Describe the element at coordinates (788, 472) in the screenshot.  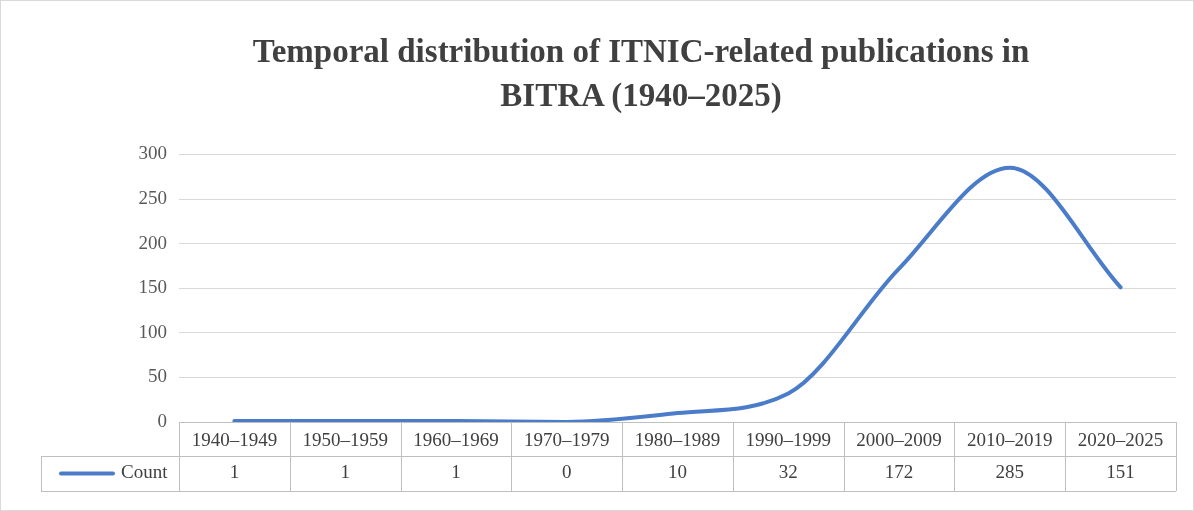
I see `data-label: 32` at that location.